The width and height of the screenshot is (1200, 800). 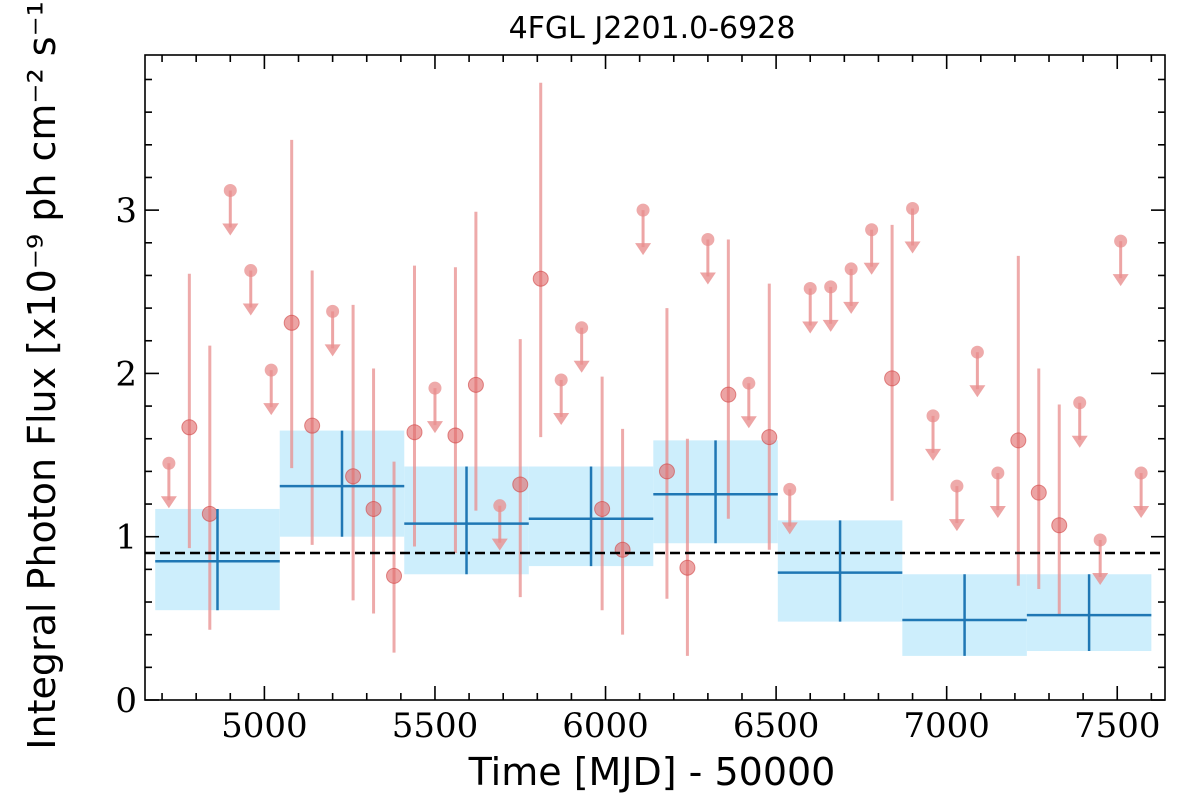 I want to click on x-tick-label: 7500, so click(x=1117, y=726).